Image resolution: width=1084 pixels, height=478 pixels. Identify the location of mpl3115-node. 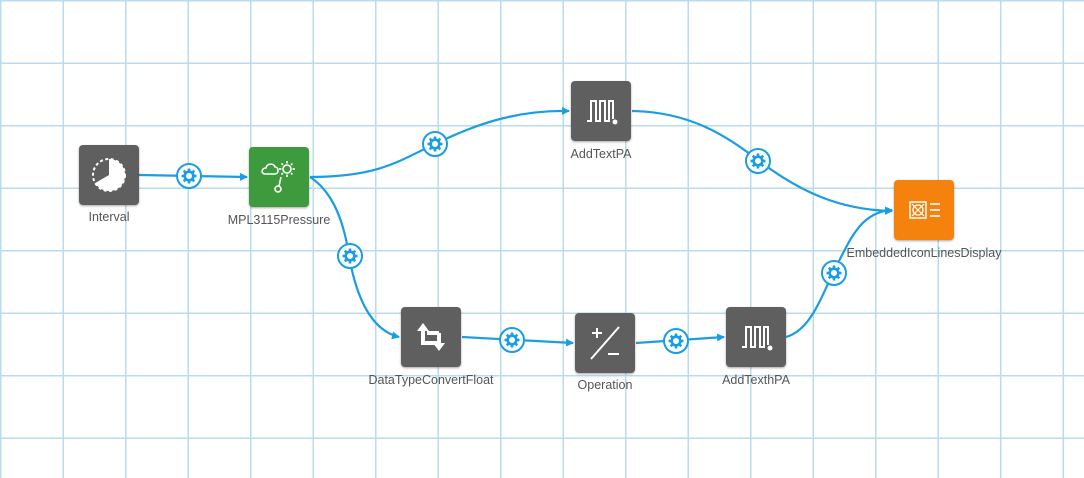
(279, 177).